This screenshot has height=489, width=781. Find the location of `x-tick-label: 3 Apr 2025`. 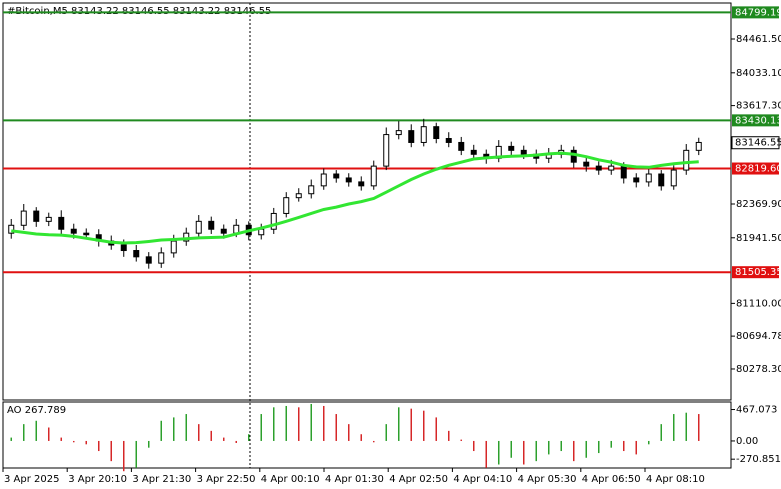

x-tick-label: 3 Apr 2025 is located at coordinates (31, 479).